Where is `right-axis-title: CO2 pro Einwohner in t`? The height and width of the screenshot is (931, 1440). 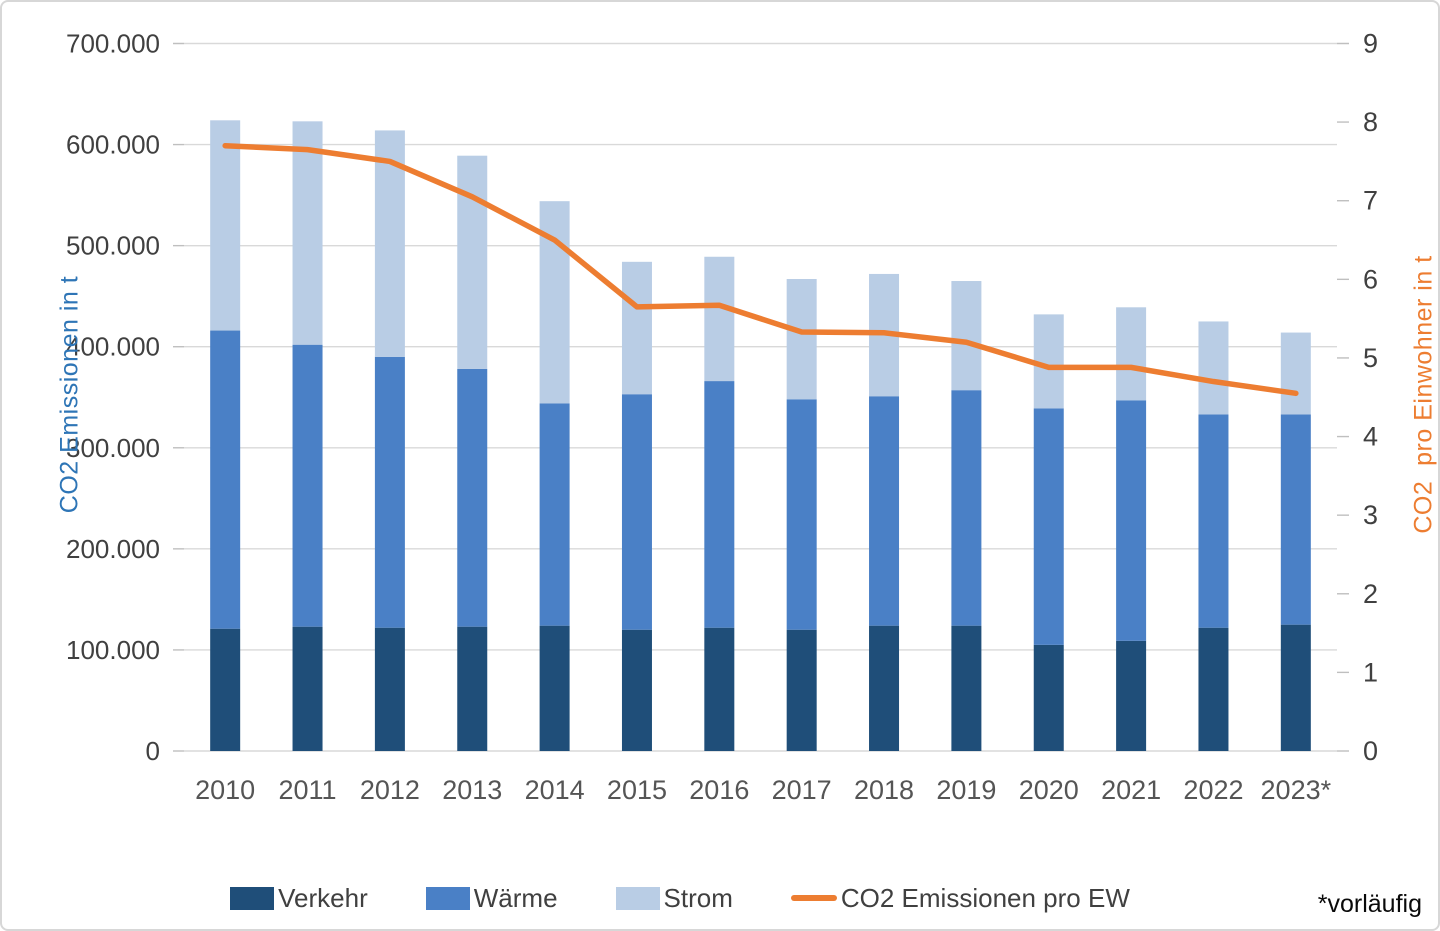 right-axis-title: CO2 pro Einwohner in t is located at coordinates (1423, 394).